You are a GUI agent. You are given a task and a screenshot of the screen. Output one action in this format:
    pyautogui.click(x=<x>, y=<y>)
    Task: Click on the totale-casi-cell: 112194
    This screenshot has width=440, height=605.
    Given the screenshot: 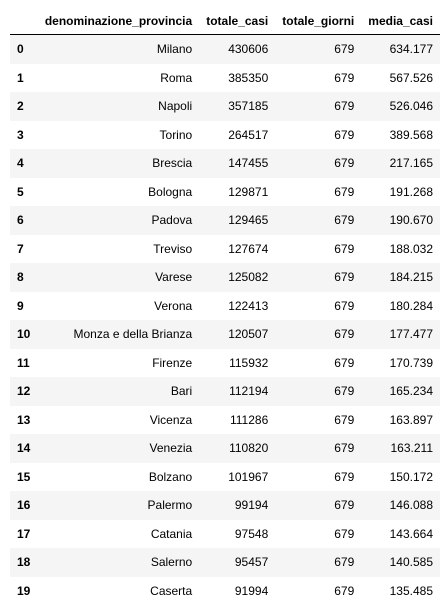 What is the action you would take?
    pyautogui.click(x=237, y=391)
    